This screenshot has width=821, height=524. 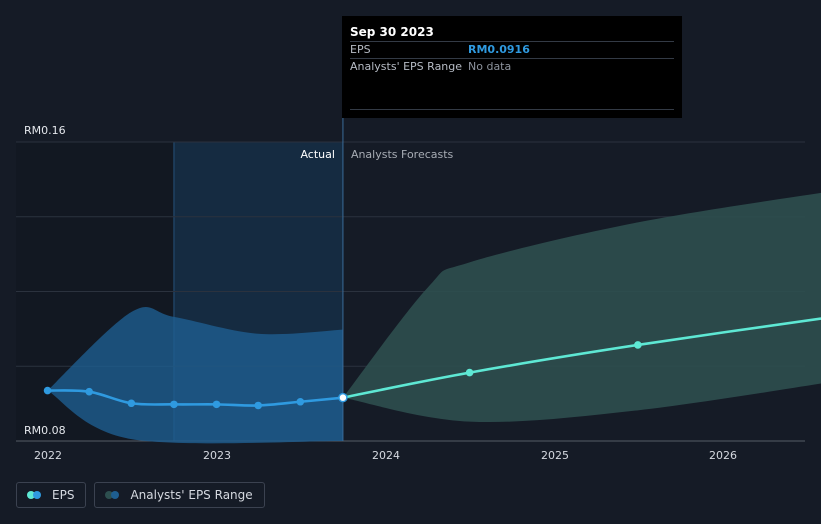 I want to click on legend-range-swatch-icon, so click(x=113, y=495).